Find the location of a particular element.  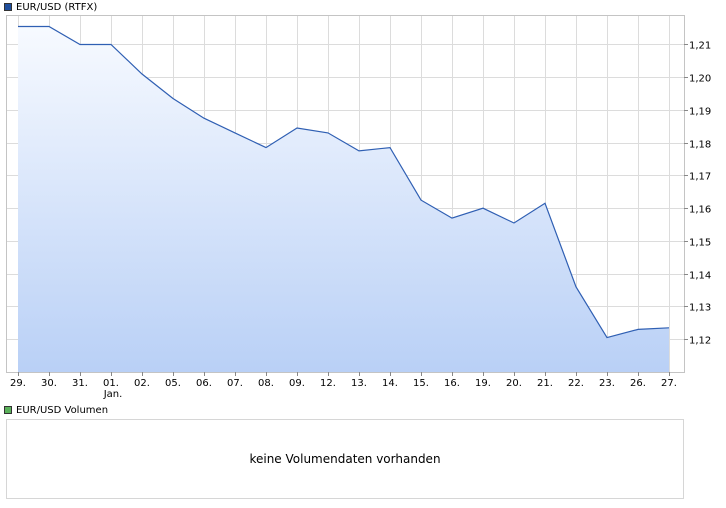

x-tick-label: 08. is located at coordinates (266, 383).